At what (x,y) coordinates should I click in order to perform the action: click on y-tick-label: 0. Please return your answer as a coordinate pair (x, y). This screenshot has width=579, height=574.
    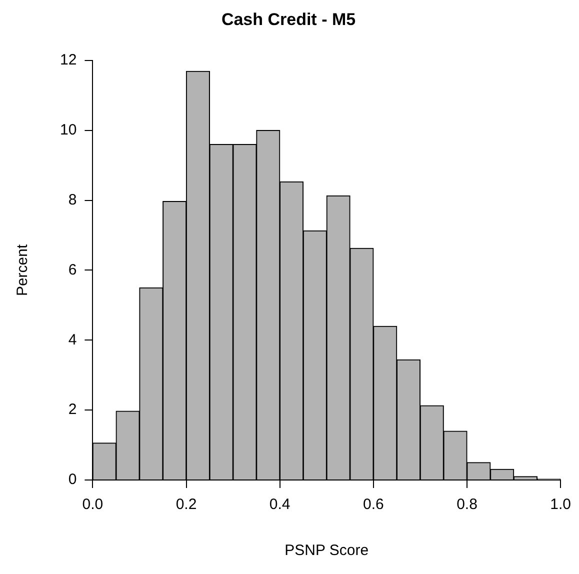
    Looking at the image, I should click on (72, 479).